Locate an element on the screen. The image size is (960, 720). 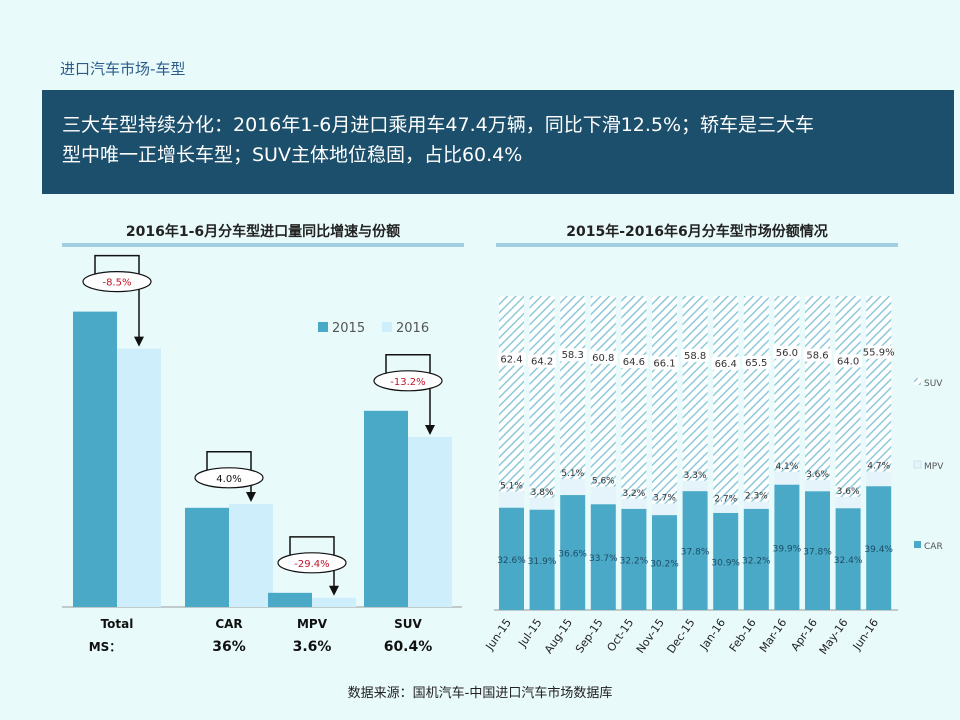
growth-rate-label: -13.2% is located at coordinates (407, 382).